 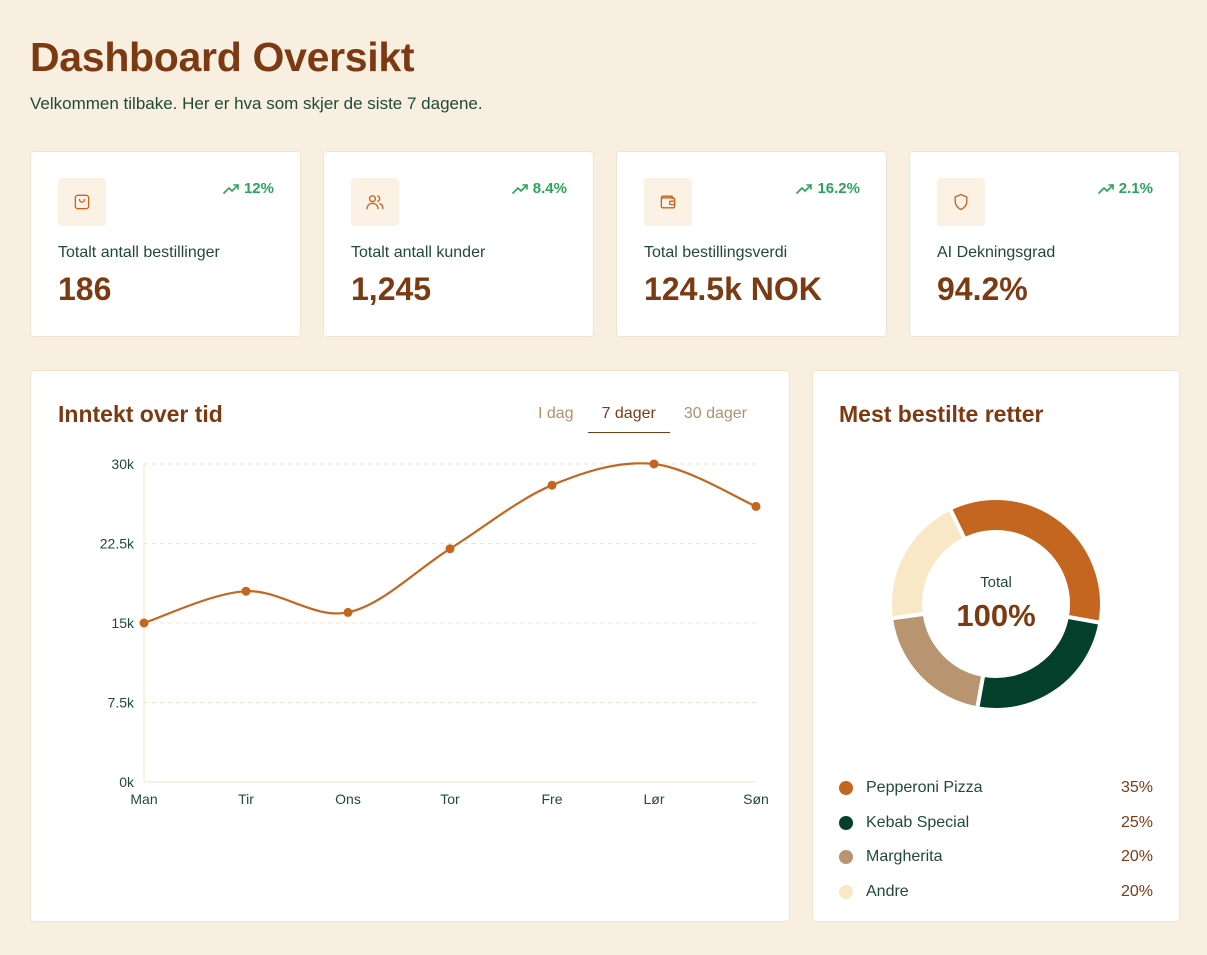 What do you see at coordinates (248, 188) in the screenshot?
I see `trend-badge: 12%` at bounding box center [248, 188].